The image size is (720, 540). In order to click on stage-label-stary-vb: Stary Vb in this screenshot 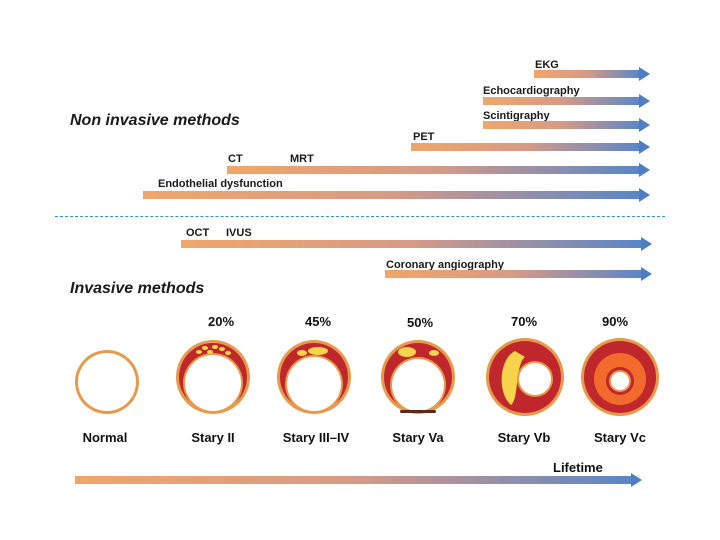, I will do `click(524, 437)`.